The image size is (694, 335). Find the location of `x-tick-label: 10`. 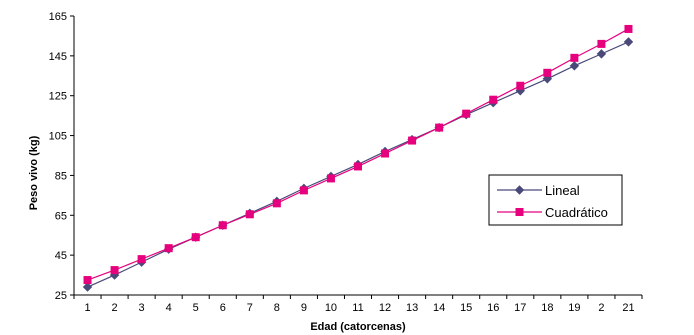

x-tick-label: 10 is located at coordinates (331, 308).